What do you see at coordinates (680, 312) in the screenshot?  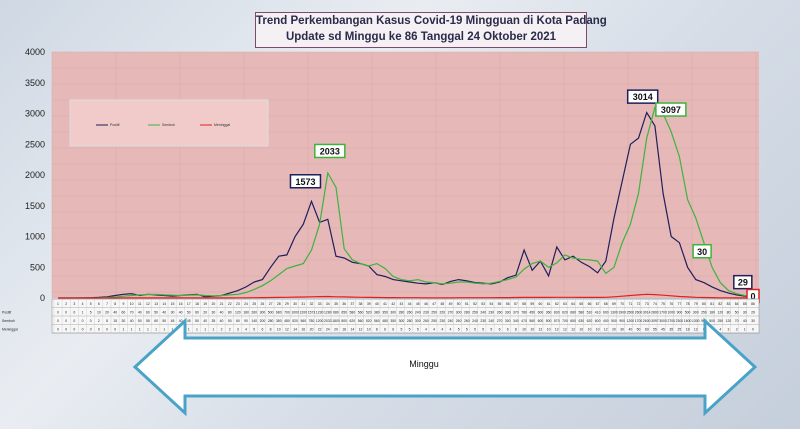 I see `table-value-cell: 900` at bounding box center [680, 312].